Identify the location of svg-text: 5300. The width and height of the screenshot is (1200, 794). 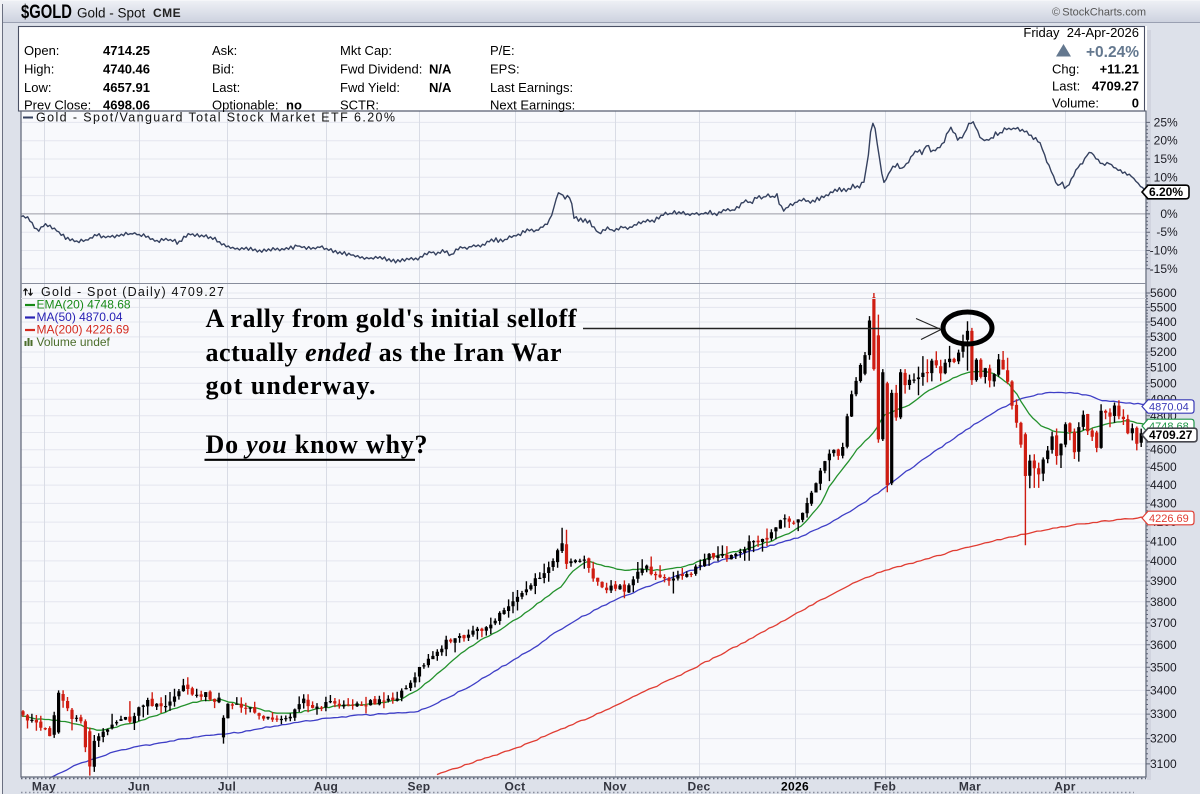
(1163, 337).